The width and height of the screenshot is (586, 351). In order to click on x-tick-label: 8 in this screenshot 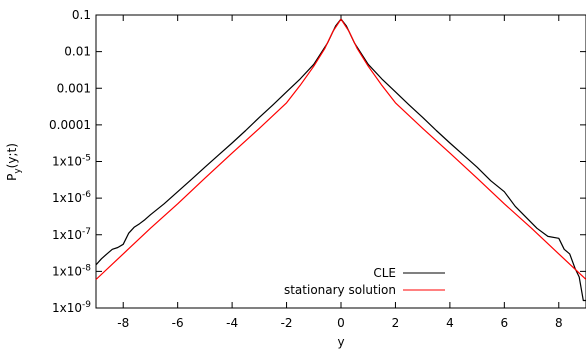, I will do `click(559, 323)`.